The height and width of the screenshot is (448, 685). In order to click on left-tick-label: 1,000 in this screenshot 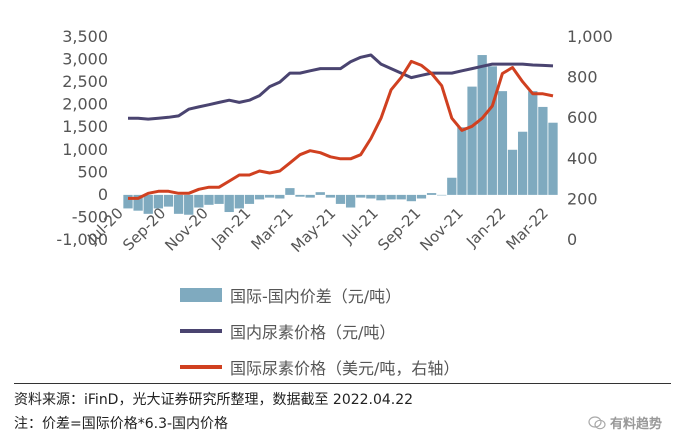, I will do `click(85, 149)`.